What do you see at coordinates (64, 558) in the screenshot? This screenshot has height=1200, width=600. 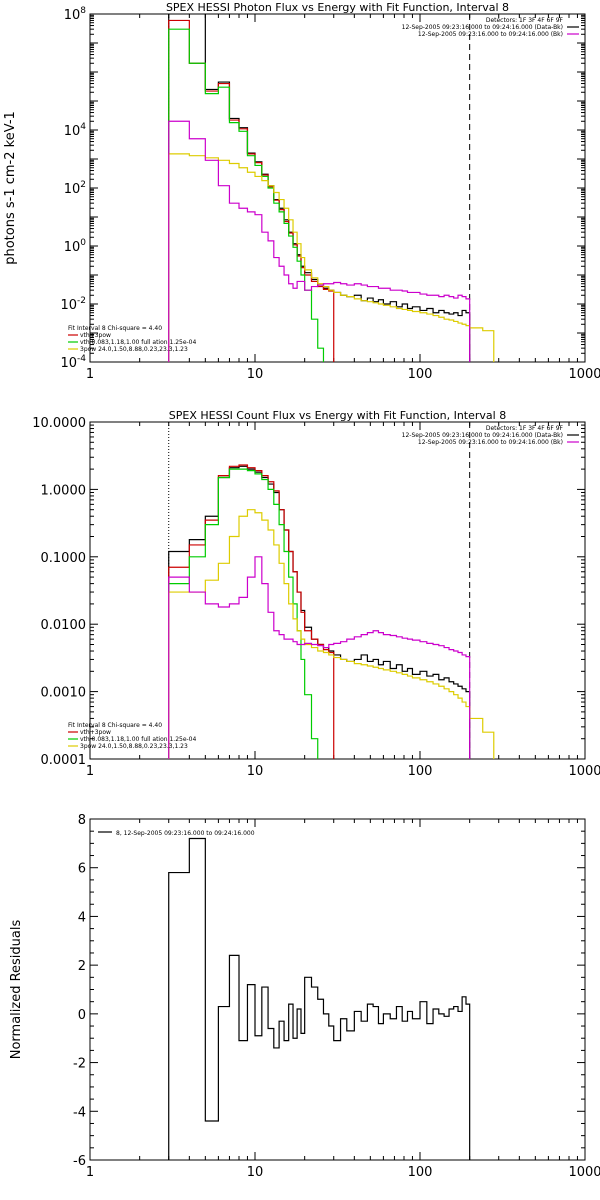 I see `y-tick-label: 0.1000` at bounding box center [64, 558].